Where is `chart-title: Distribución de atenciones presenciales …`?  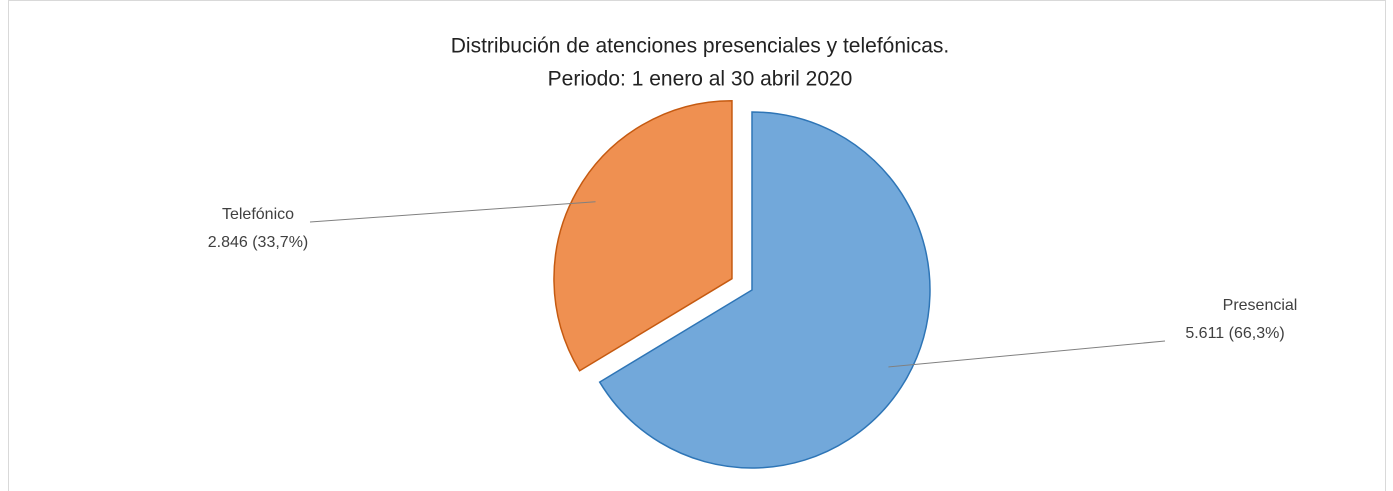
chart-title: Distribución de atenciones presenciales … is located at coordinates (700, 46).